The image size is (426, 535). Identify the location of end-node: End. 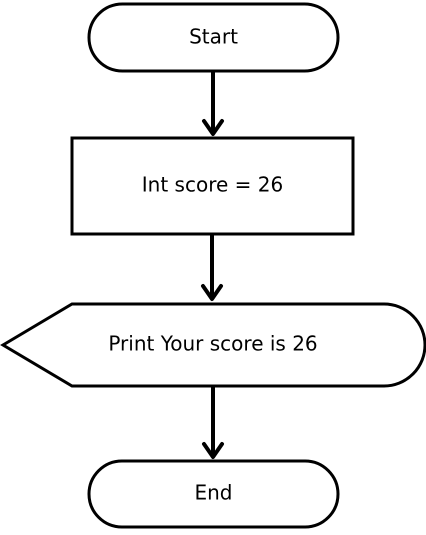
(213, 494).